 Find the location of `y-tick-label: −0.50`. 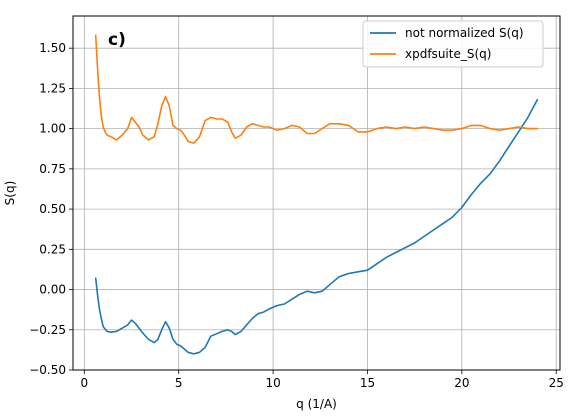

y-tick-label: −0.50 is located at coordinates (47, 370).